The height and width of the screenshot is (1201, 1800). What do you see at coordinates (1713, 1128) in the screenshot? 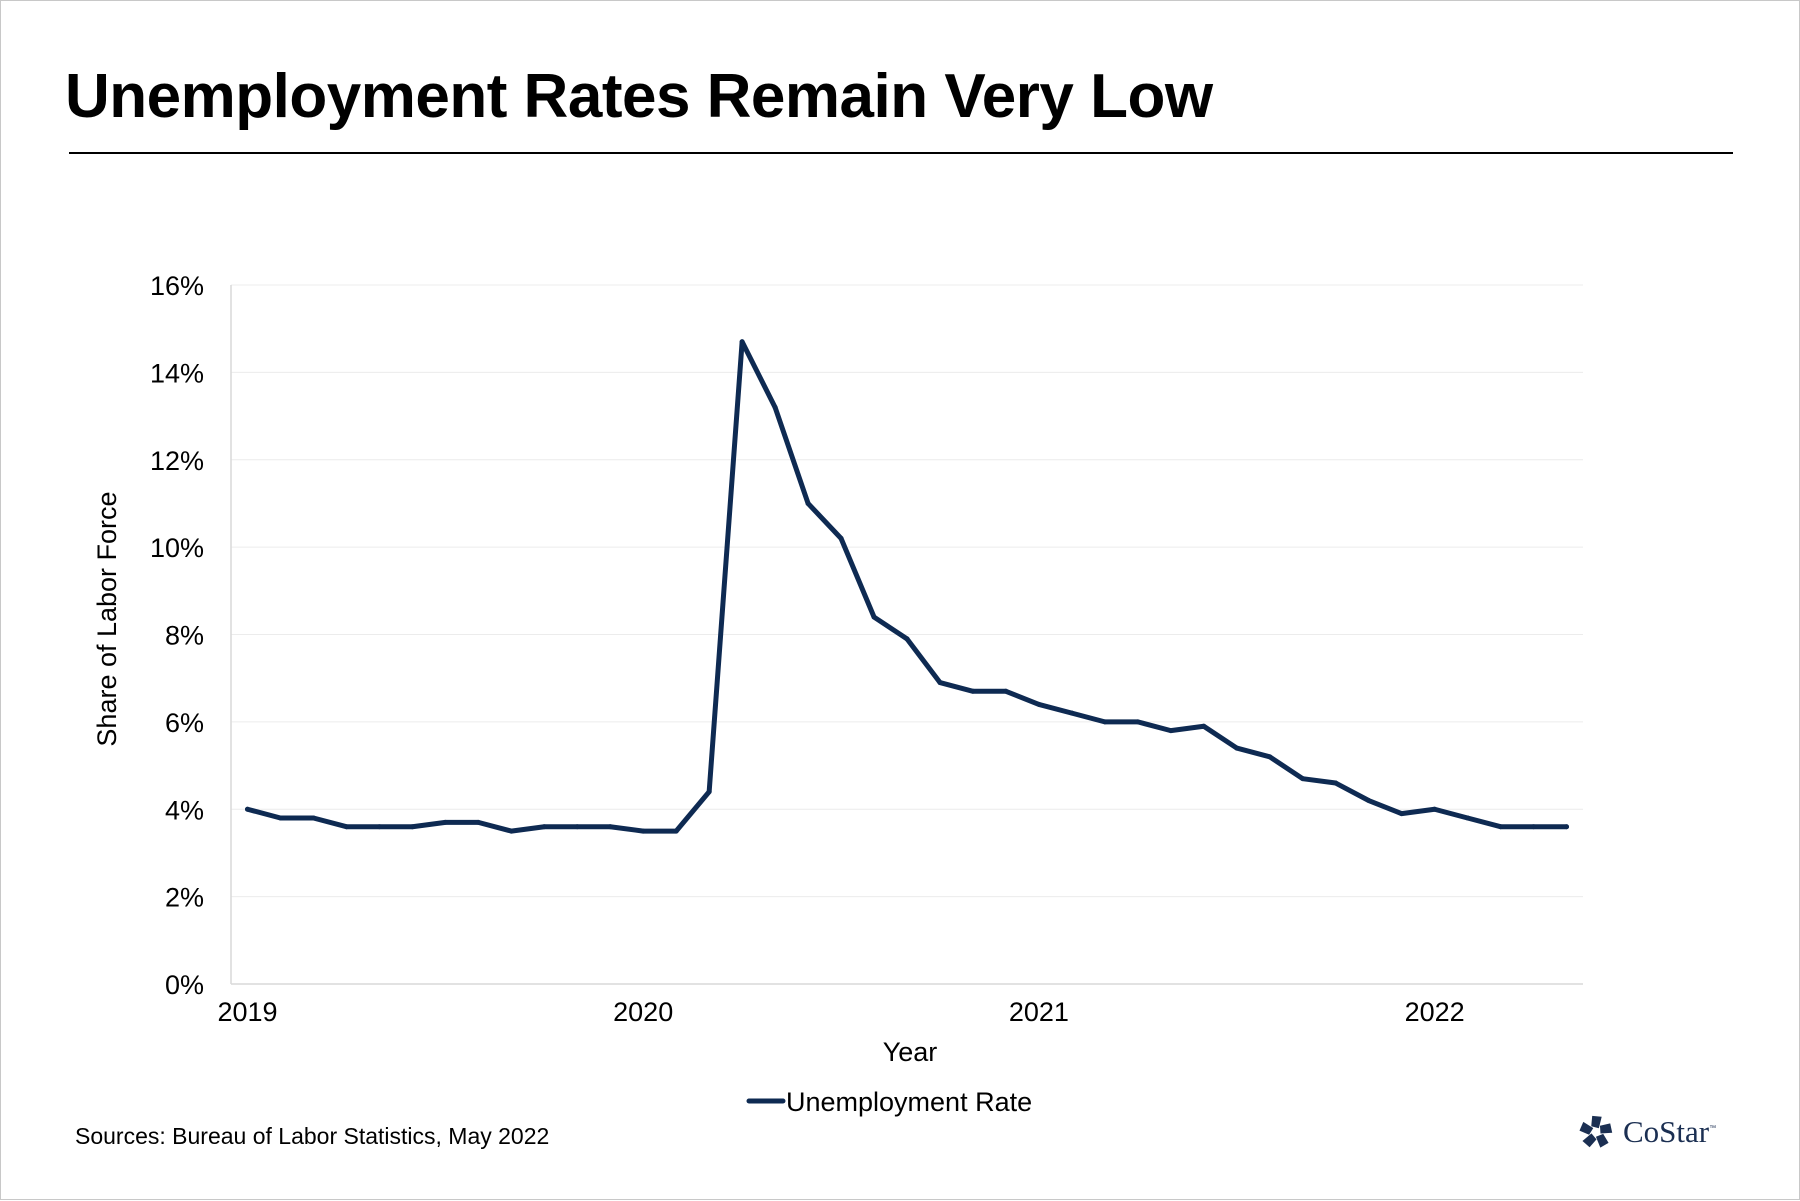
I see `logo-trademark: ™` at bounding box center [1713, 1128].